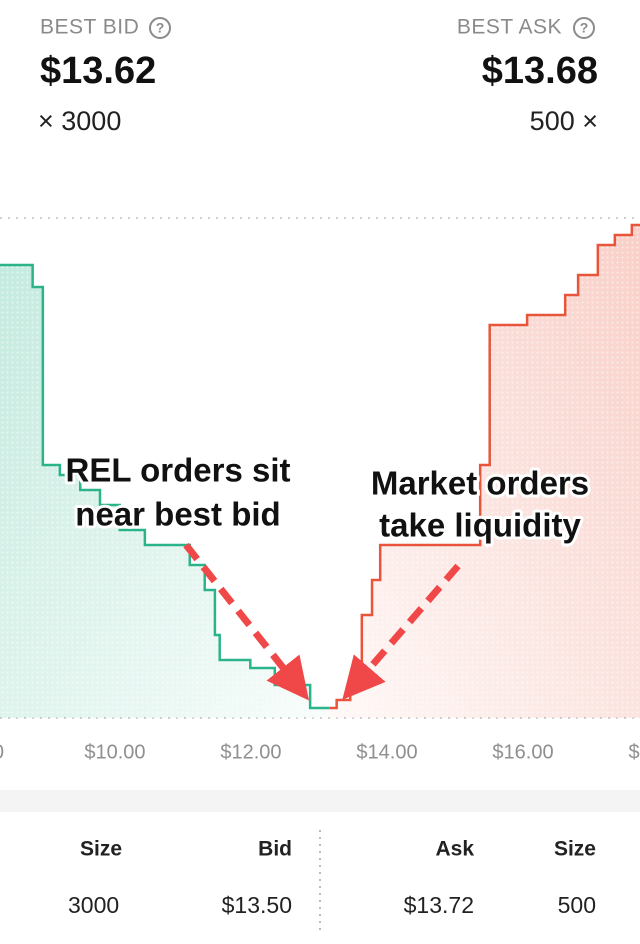  What do you see at coordinates (89, 27) in the screenshot?
I see `best-bid-label: BEST BID` at bounding box center [89, 27].